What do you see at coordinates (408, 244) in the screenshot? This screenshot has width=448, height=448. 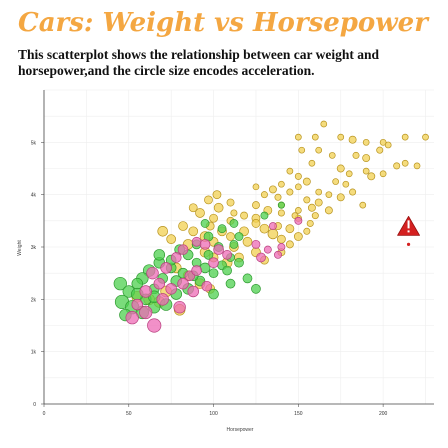 I see `warning-point` at bounding box center [408, 244].